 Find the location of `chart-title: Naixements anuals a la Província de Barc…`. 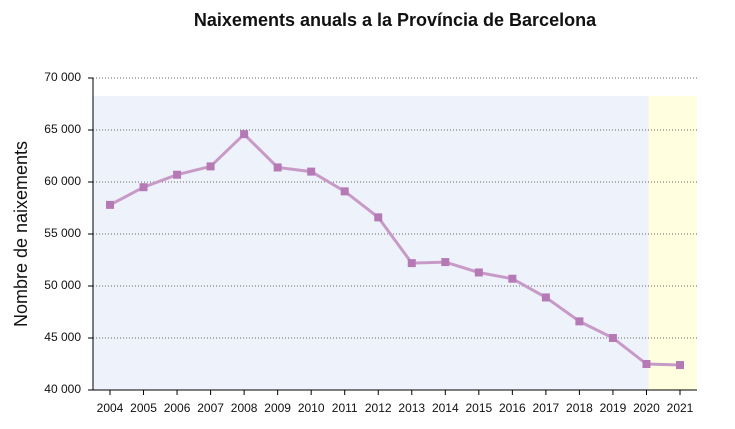

chart-title: Naixements anuals a la Província de Barc… is located at coordinates (395, 20).